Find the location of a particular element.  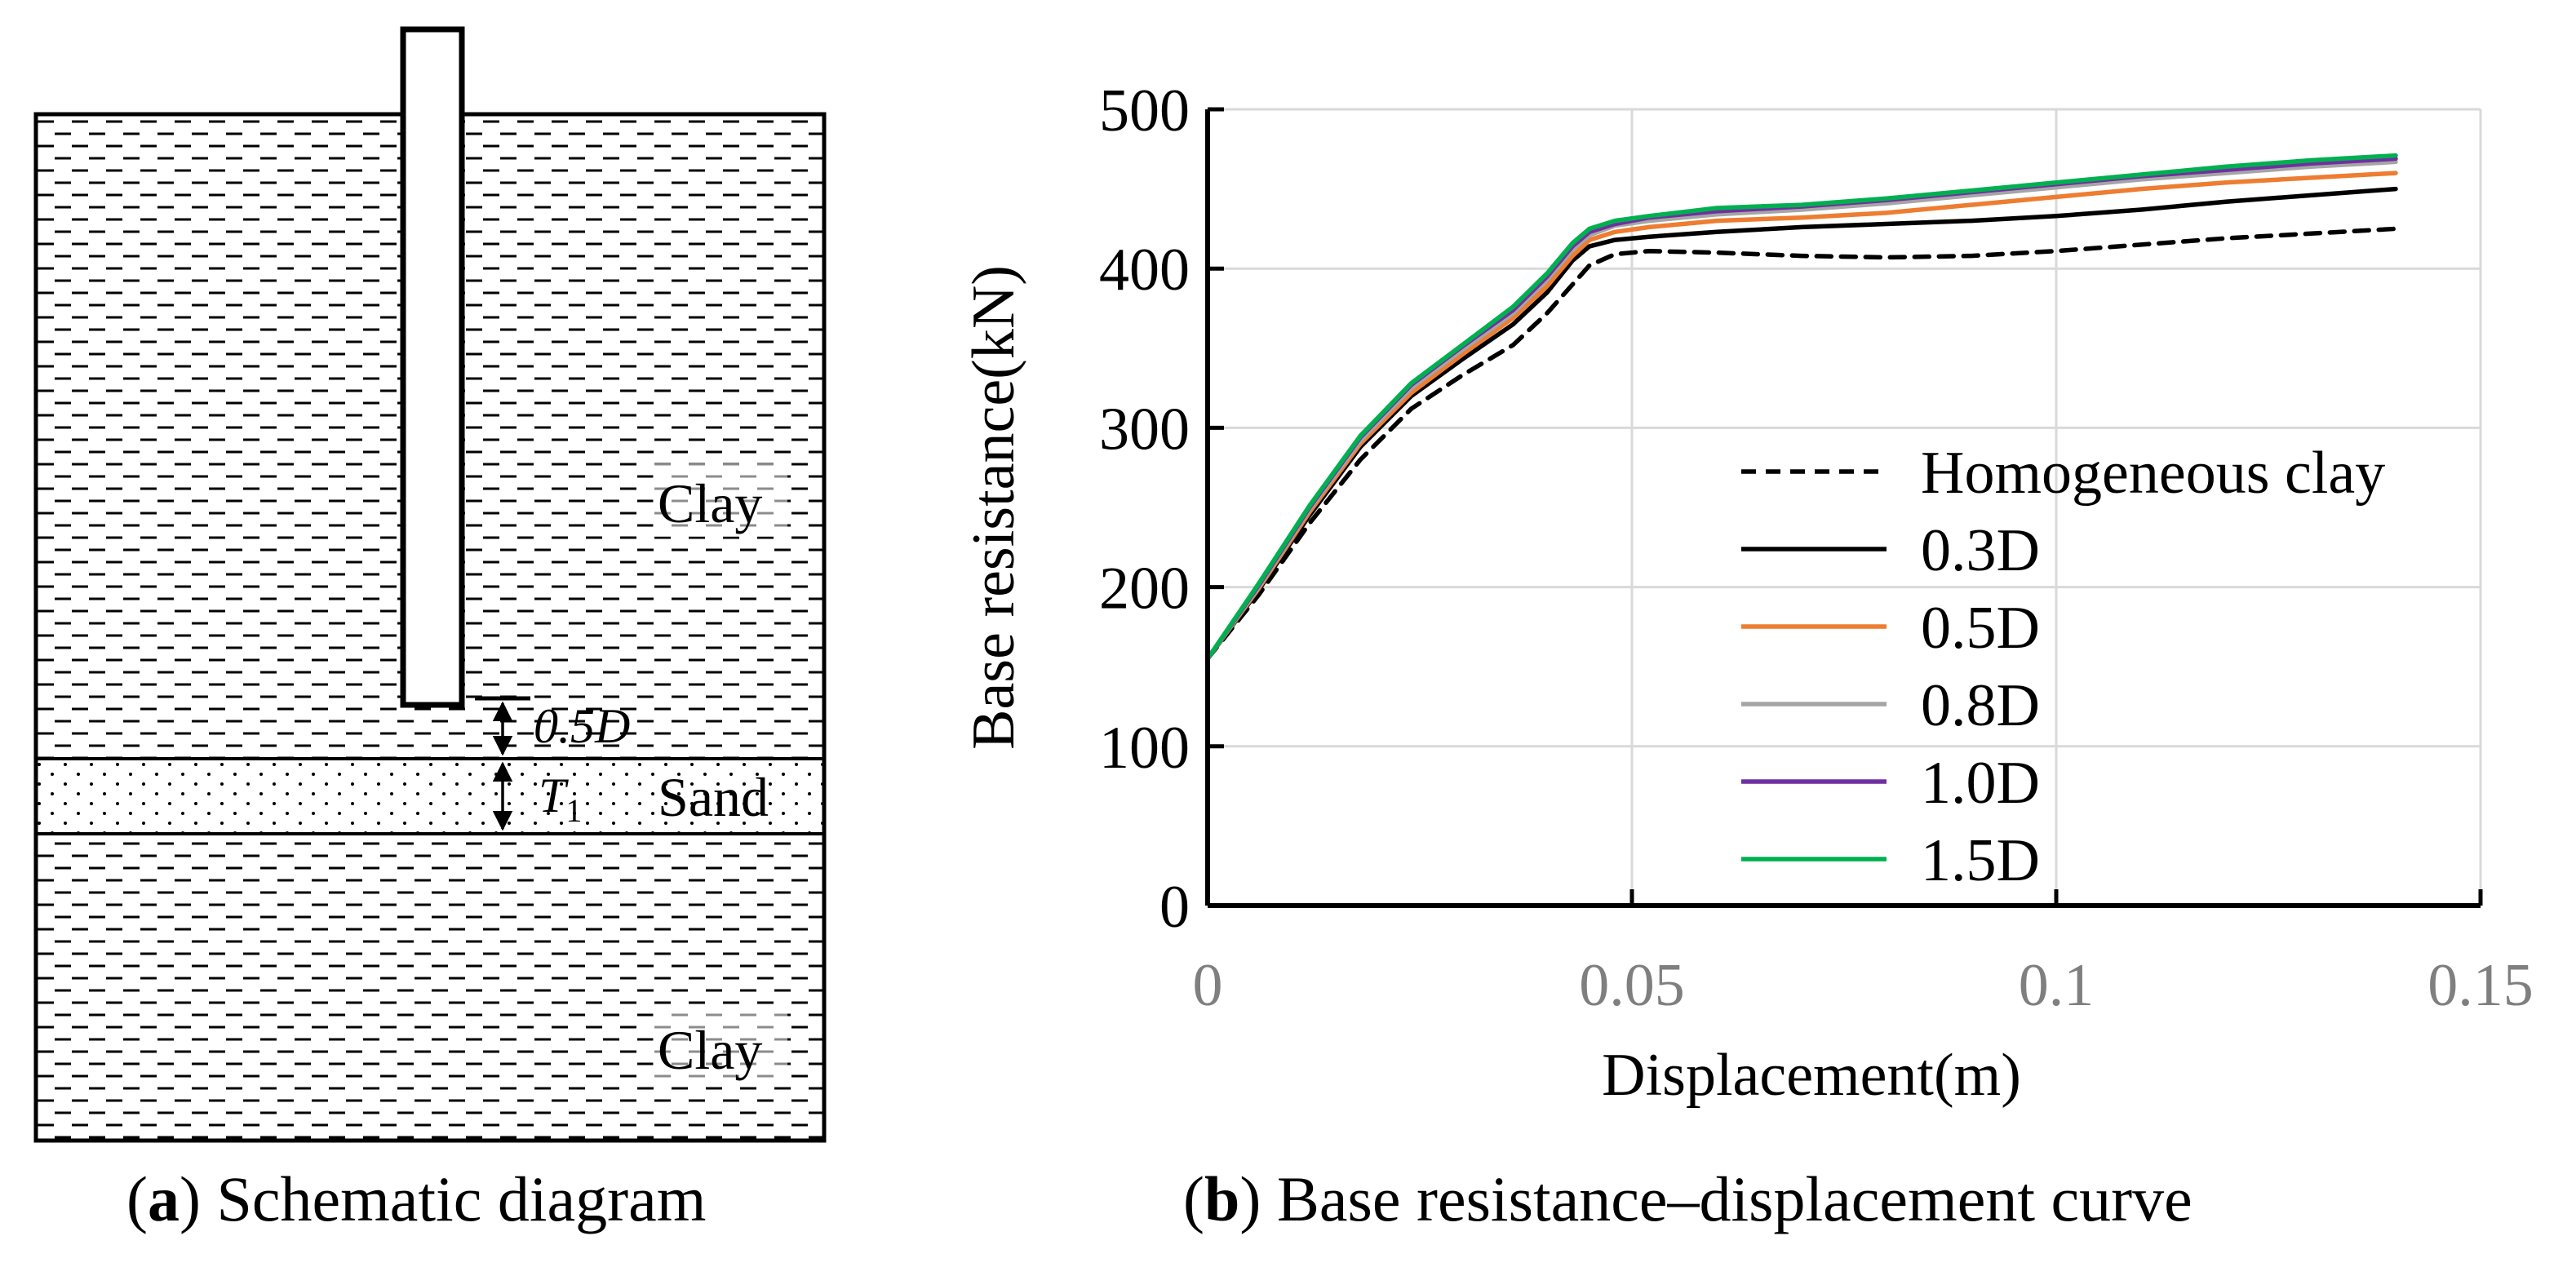

y-tick-label: 400 is located at coordinates (1144, 270).